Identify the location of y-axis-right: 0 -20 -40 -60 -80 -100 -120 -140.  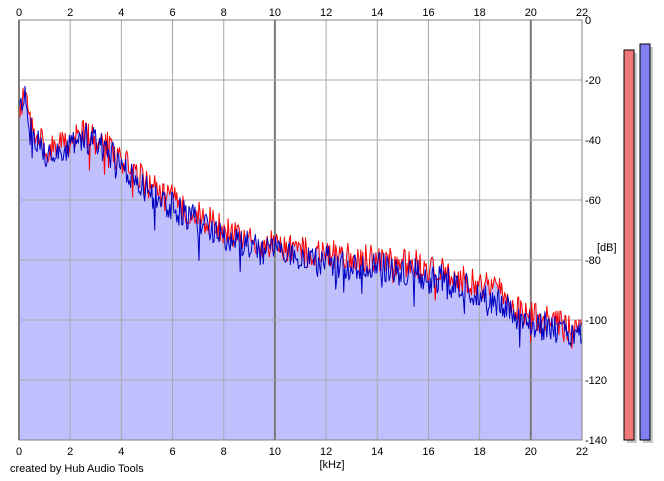
(596, 231).